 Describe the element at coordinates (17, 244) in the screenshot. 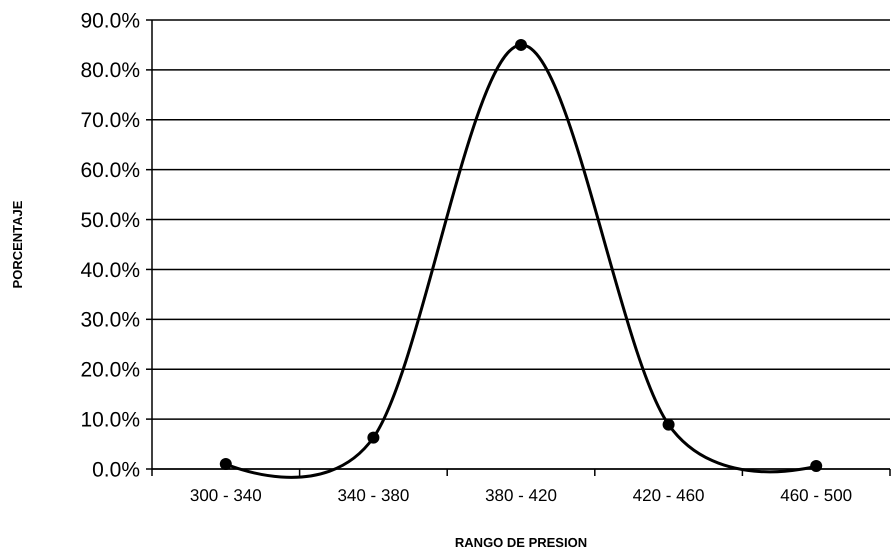

I see `y-axis-title: PORCENTAJE` at that location.